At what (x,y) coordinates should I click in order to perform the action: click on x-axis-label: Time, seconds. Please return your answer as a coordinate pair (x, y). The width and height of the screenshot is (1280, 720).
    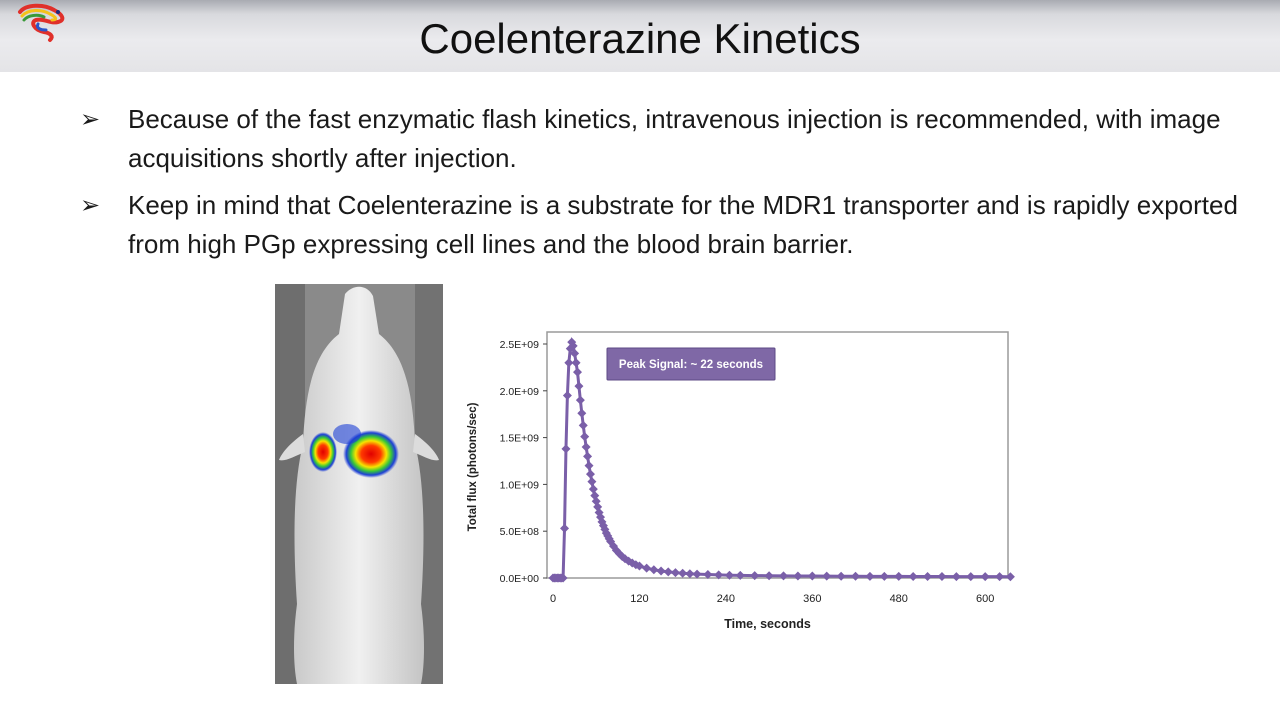
    Looking at the image, I should click on (767, 624).